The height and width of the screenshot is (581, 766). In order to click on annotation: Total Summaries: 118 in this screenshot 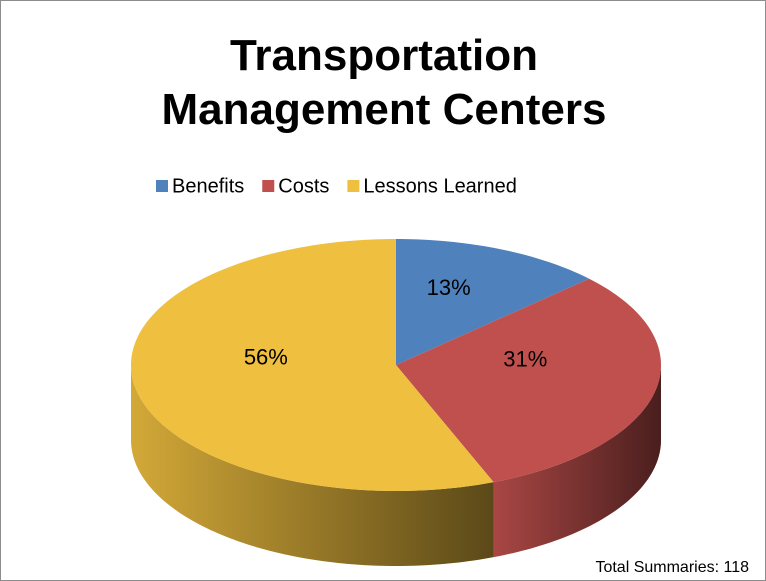, I will do `click(672, 567)`.